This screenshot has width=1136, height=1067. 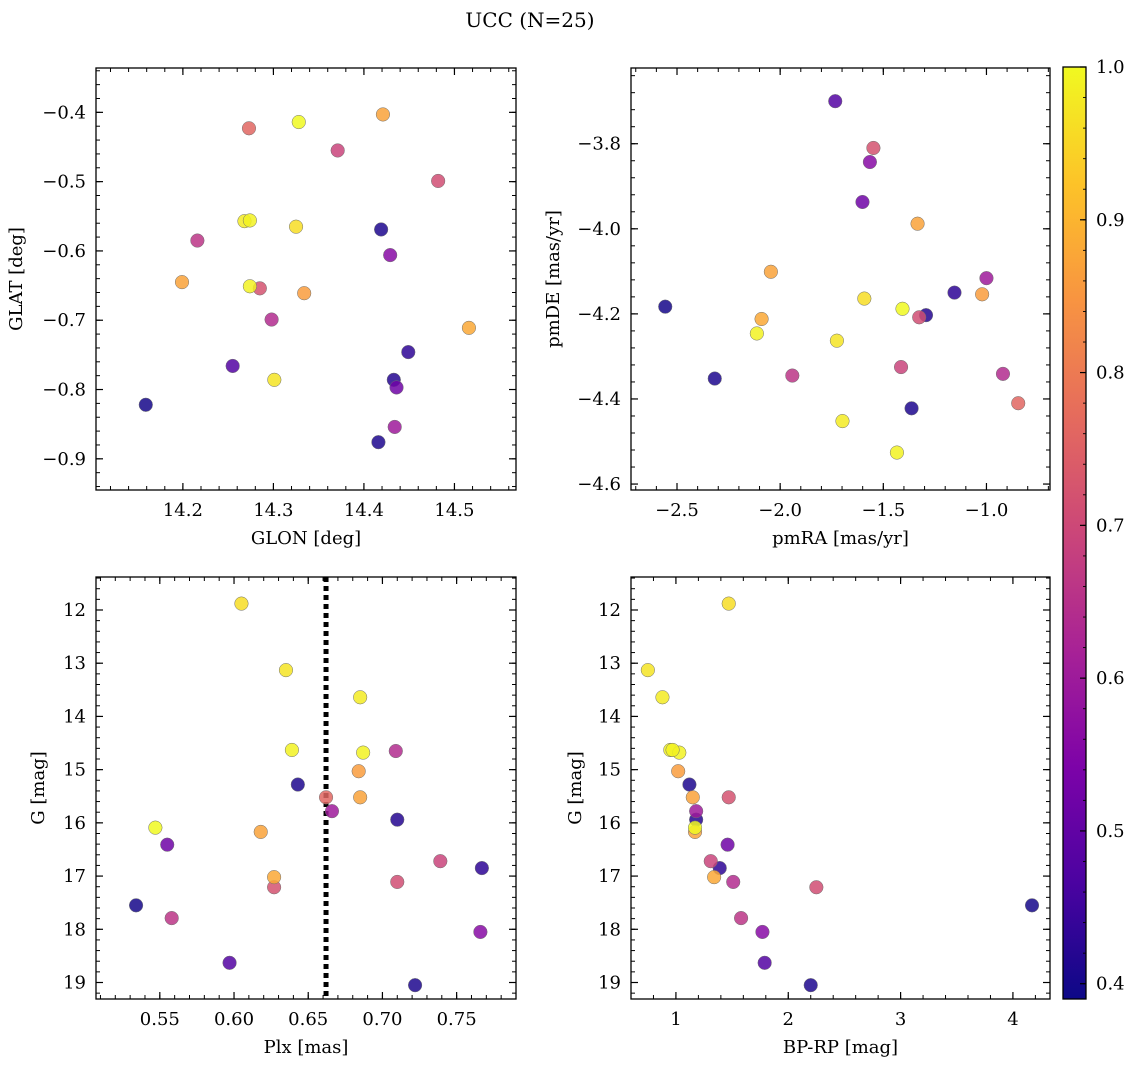 I want to click on x-tick-label: 4, so click(x=1012, y=1019).